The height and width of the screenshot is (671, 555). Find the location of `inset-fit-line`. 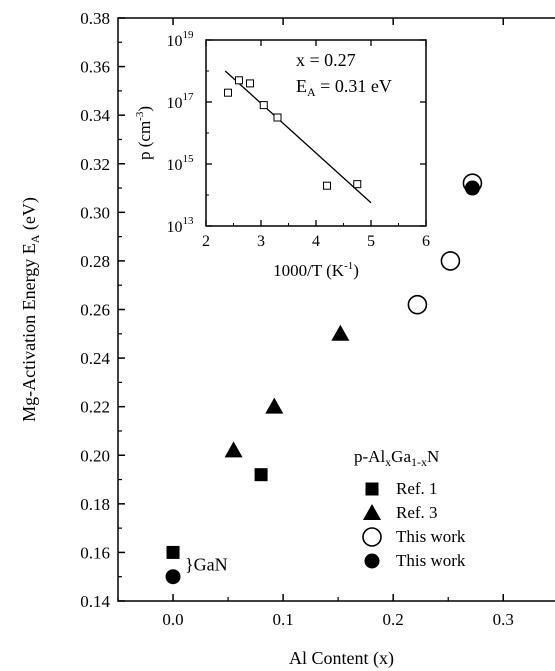

inset-fit-line is located at coordinates (298, 137).